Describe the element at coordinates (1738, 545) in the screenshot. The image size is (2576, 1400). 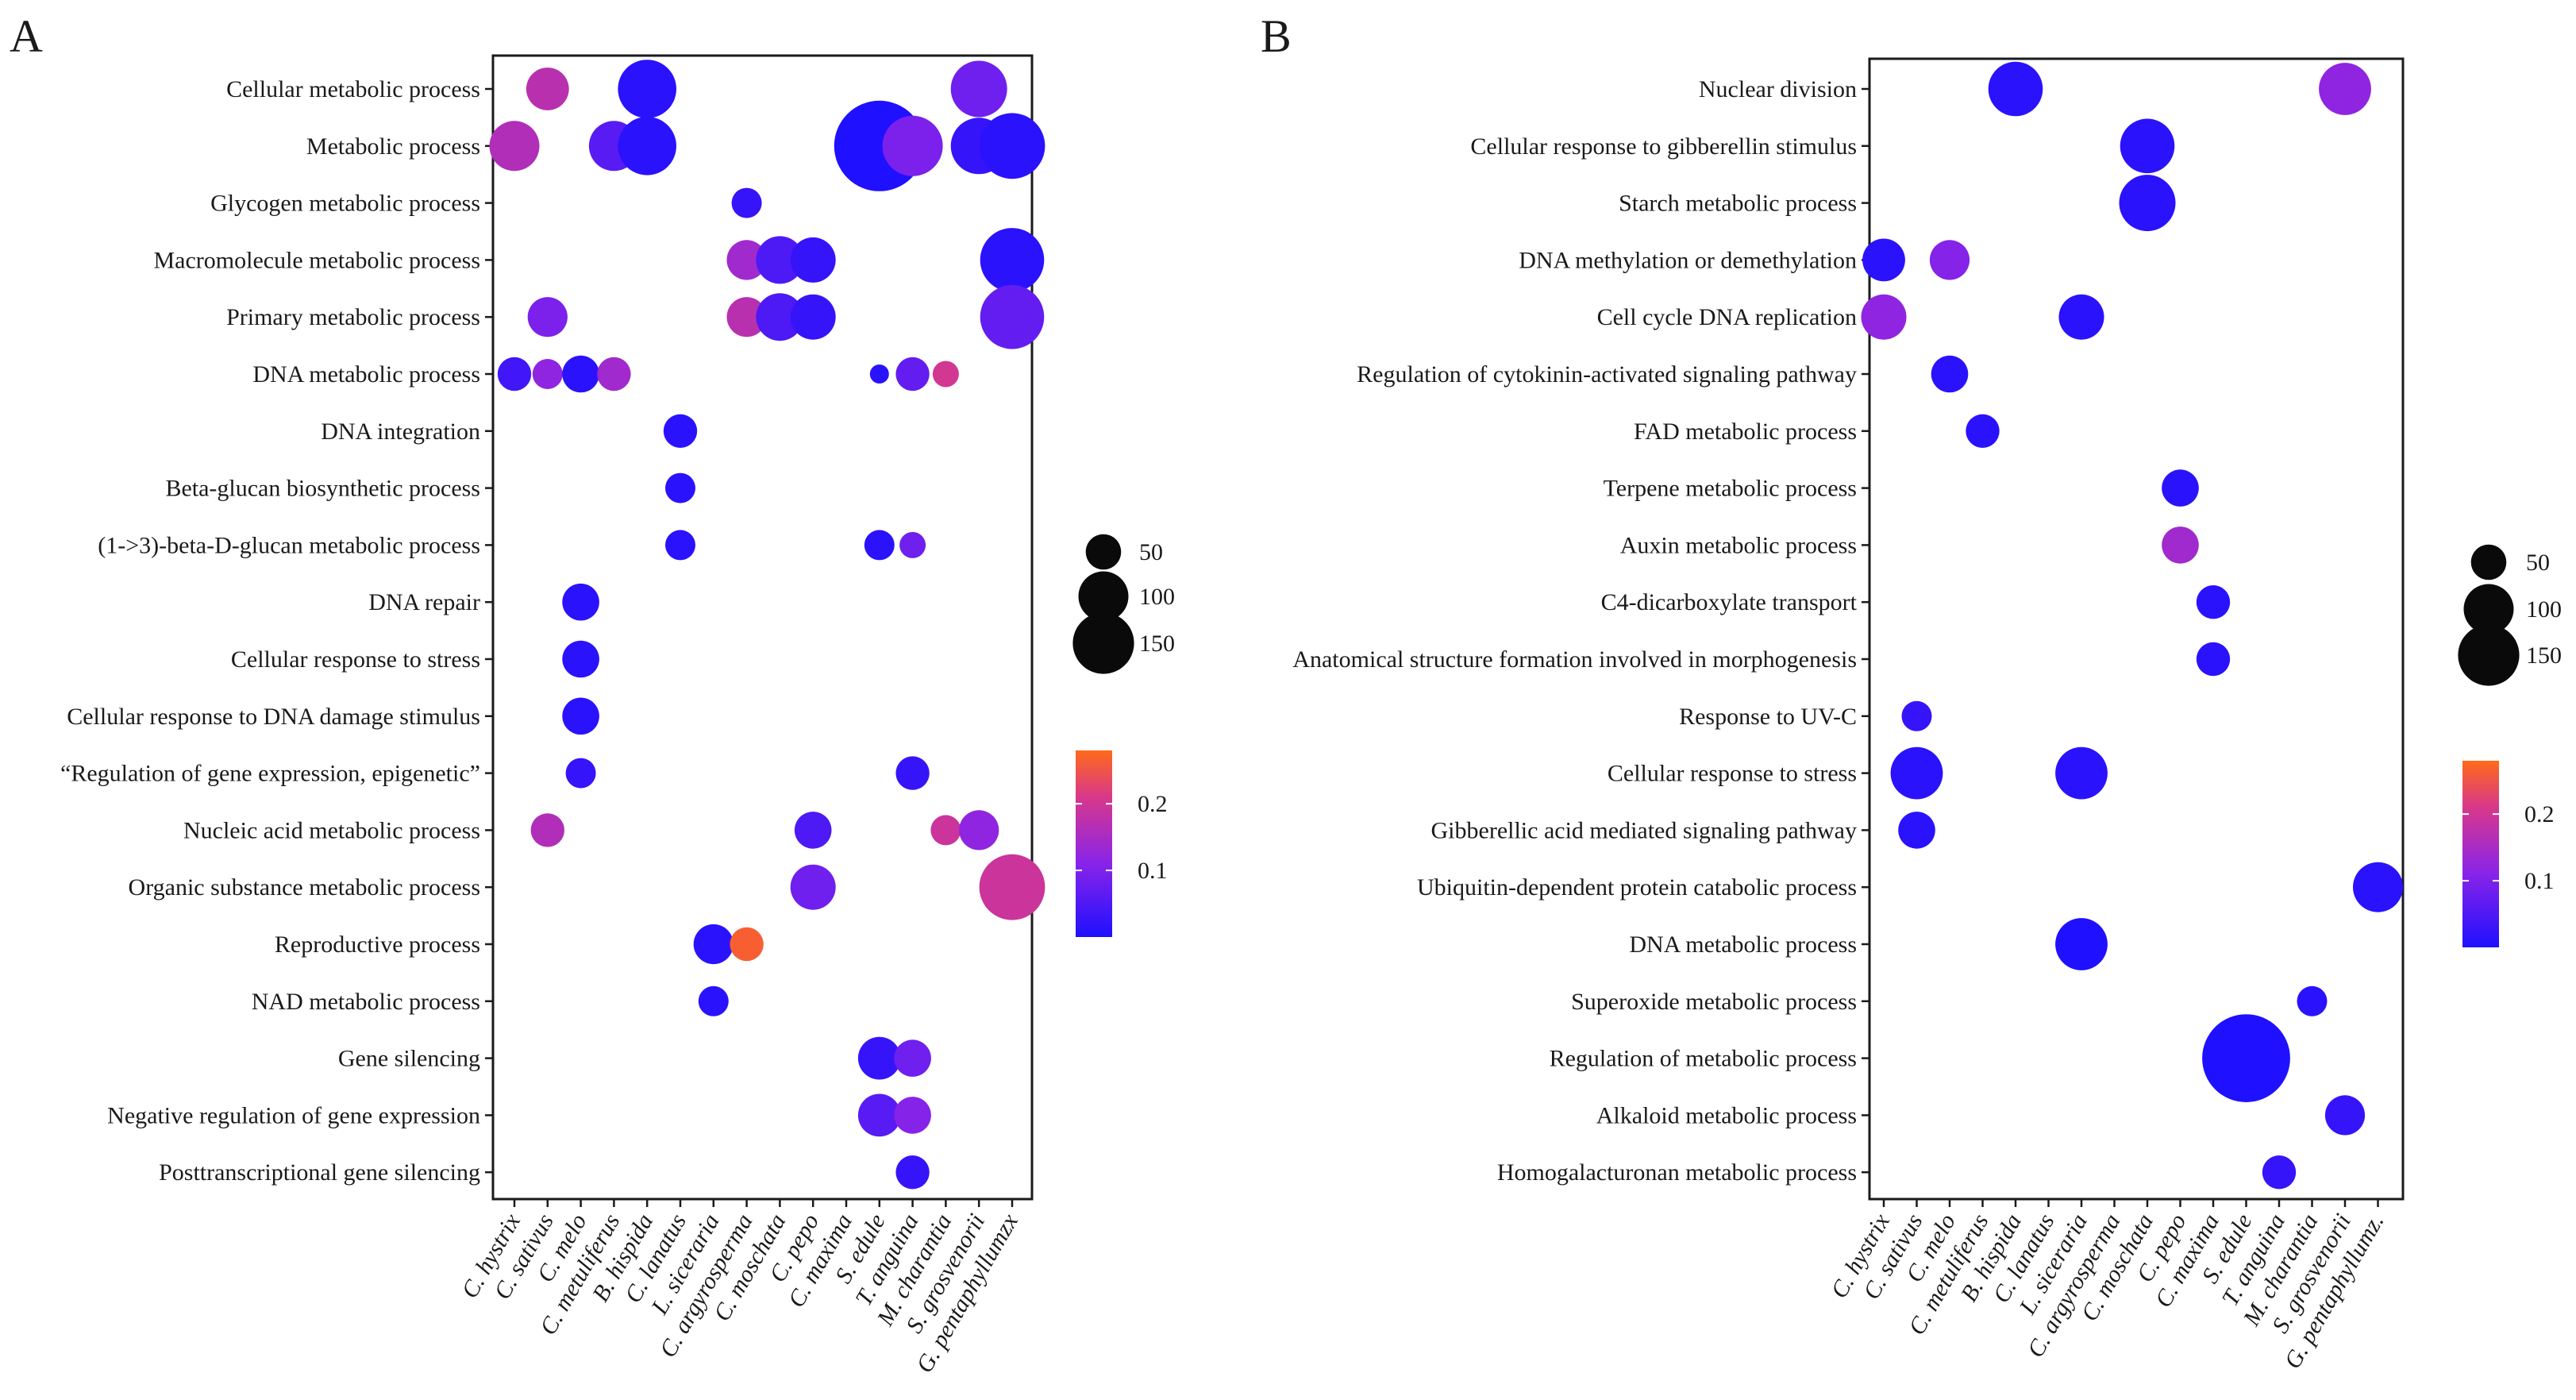
I see `y-tick-label: Auxin metabolic process` at that location.